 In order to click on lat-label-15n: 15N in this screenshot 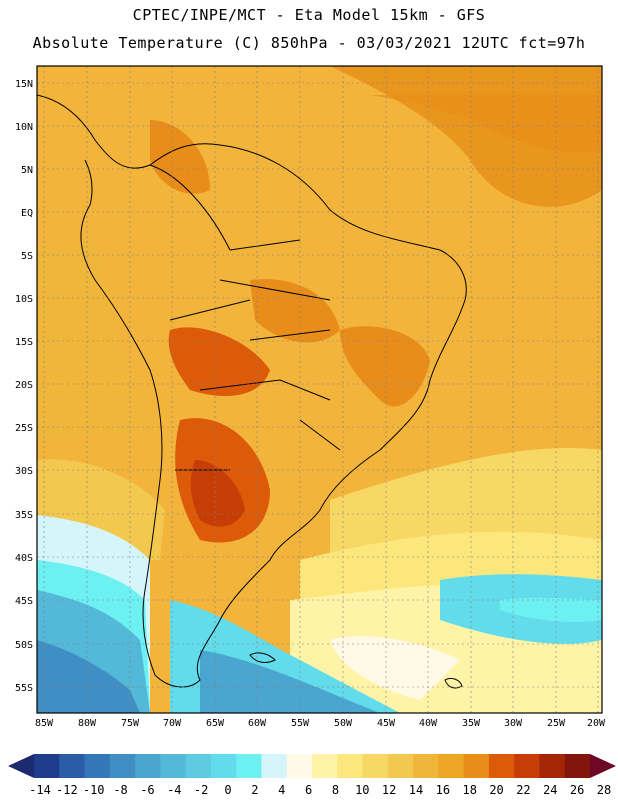, I will do `click(24, 84)`.